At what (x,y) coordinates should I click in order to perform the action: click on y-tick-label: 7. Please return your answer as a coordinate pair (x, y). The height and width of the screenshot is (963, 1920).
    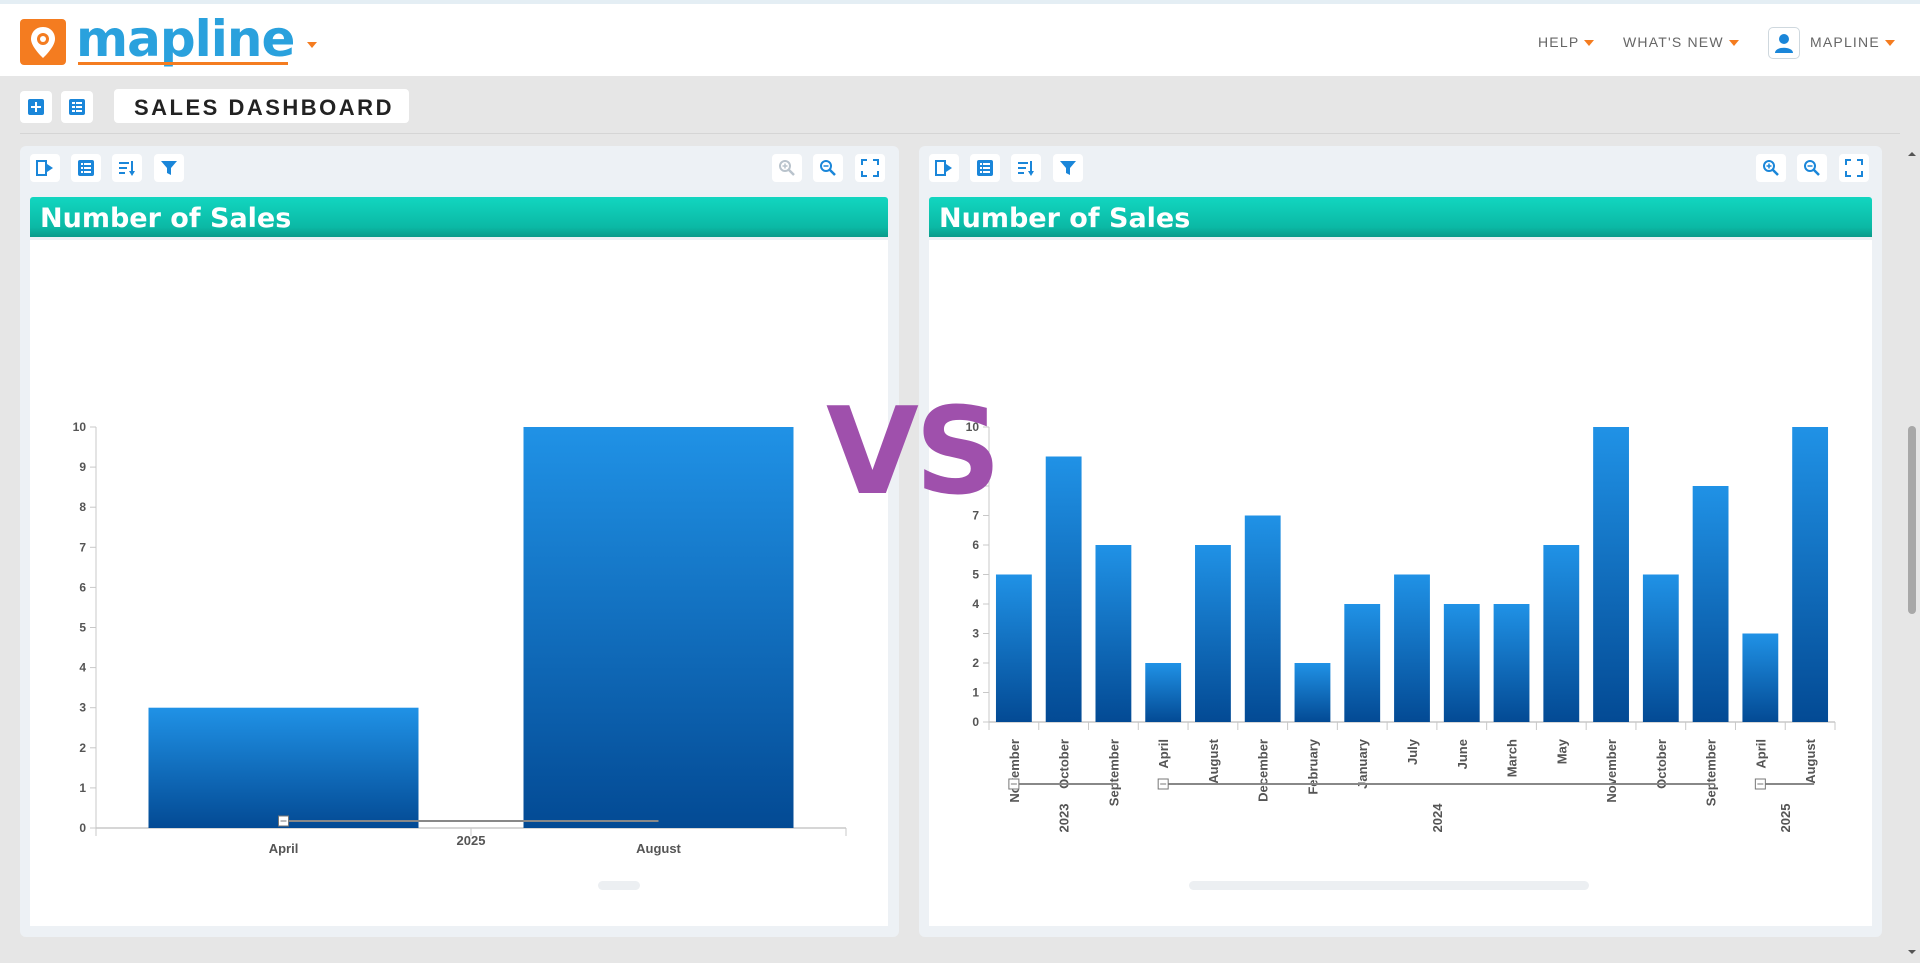
    Looking at the image, I should click on (975, 516).